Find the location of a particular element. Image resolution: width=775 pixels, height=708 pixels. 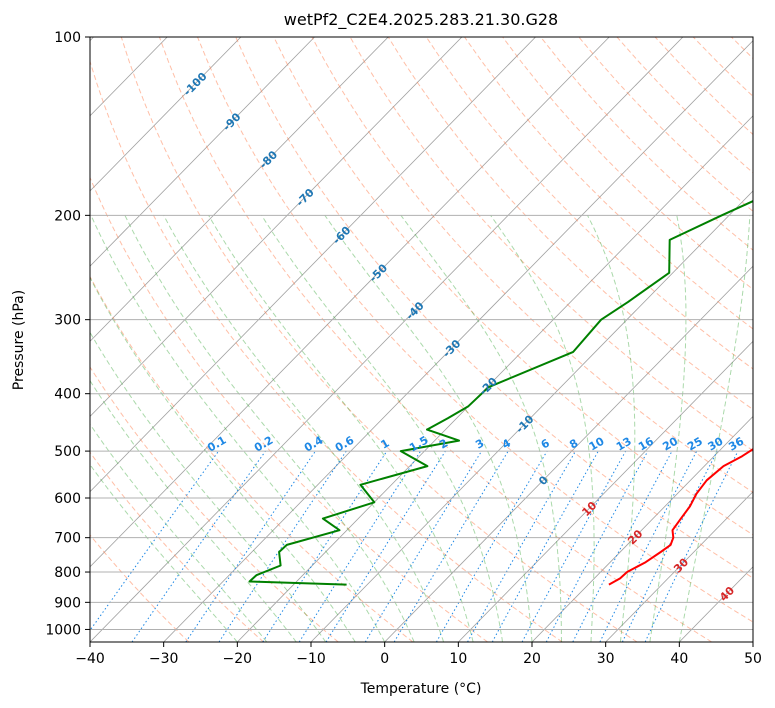

x-tick-label: −20 is located at coordinates (238, 659).